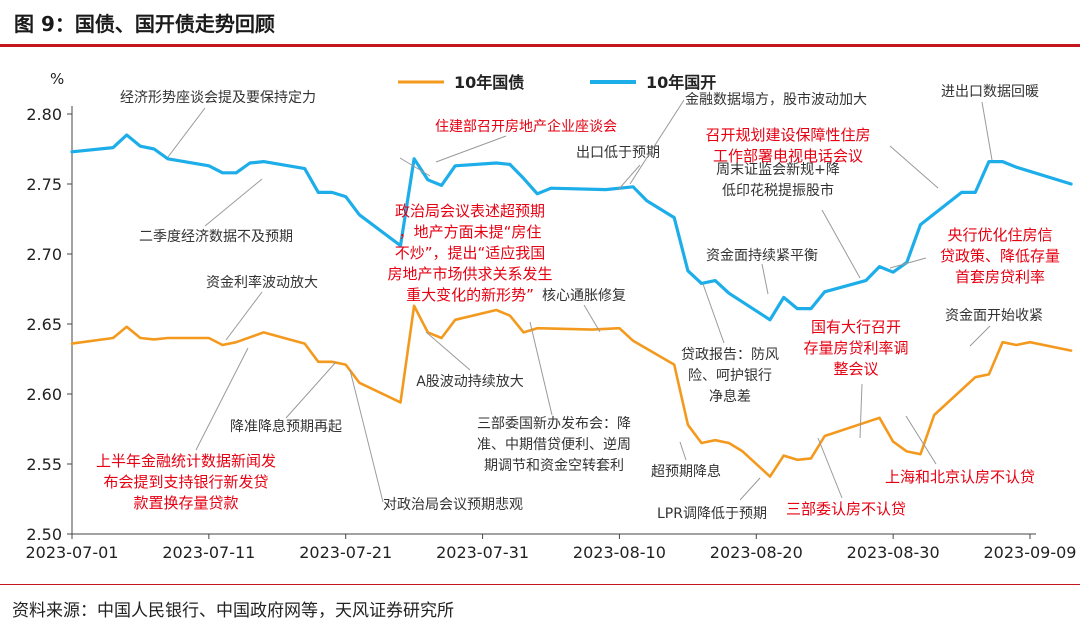 Image resolution: width=1080 pixels, height=627 pixels. Describe the element at coordinates (618, 153) in the screenshot. I see `annotation-text: 出口低于预期` at that location.